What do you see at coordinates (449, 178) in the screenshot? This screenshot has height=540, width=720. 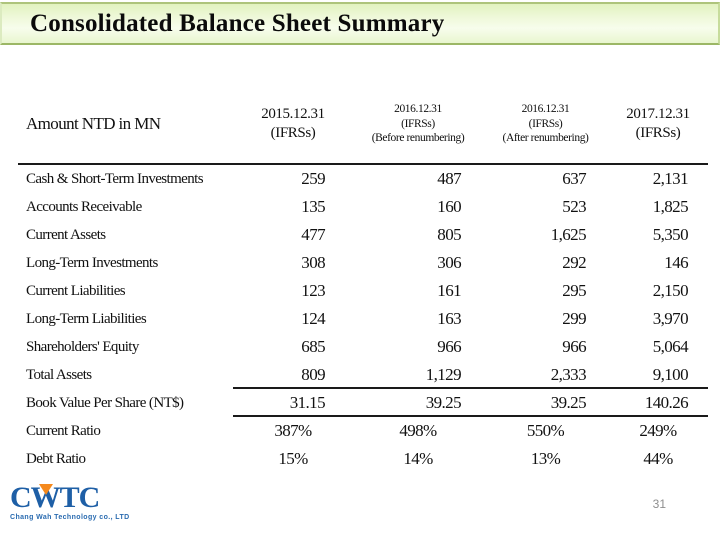 I see `cell-value: 487` at bounding box center [449, 178].